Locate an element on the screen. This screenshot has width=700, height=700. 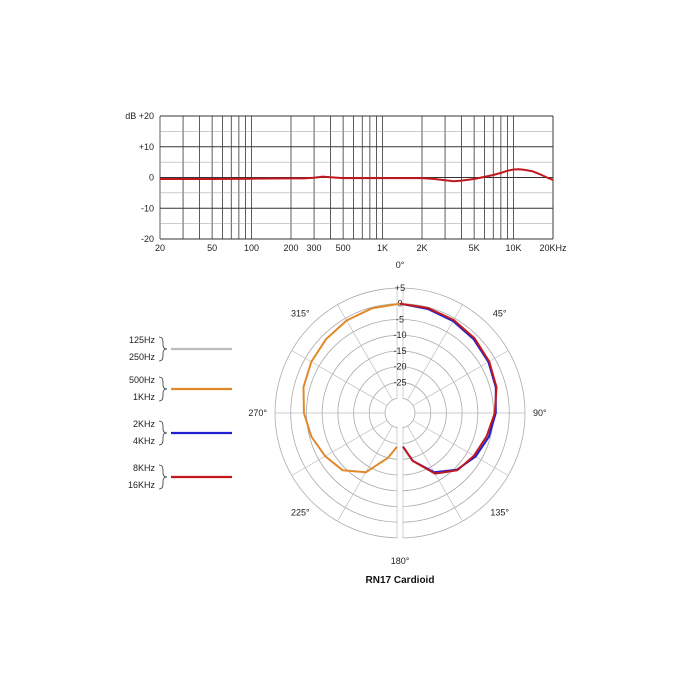
x-tick-label: 100 is located at coordinates (251, 248).